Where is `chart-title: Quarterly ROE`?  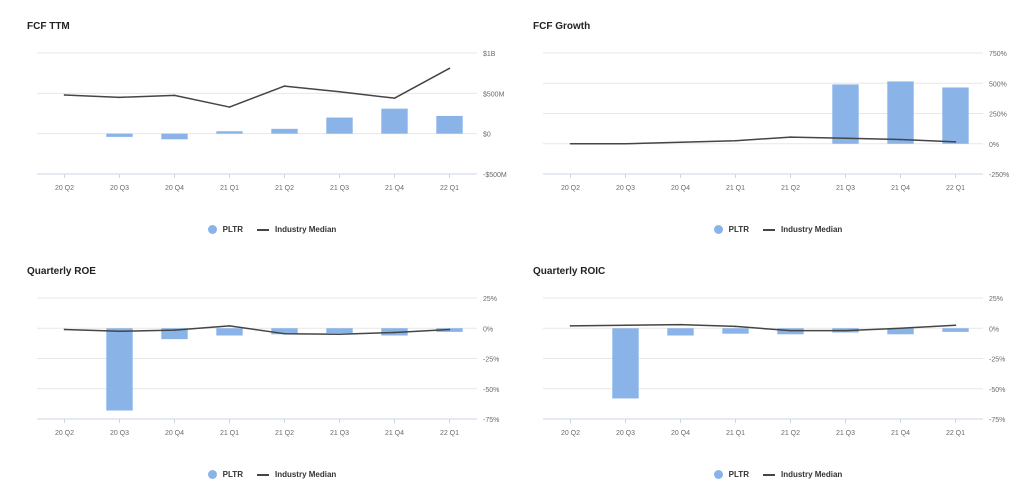
chart-title: Quarterly ROE is located at coordinates (61, 271).